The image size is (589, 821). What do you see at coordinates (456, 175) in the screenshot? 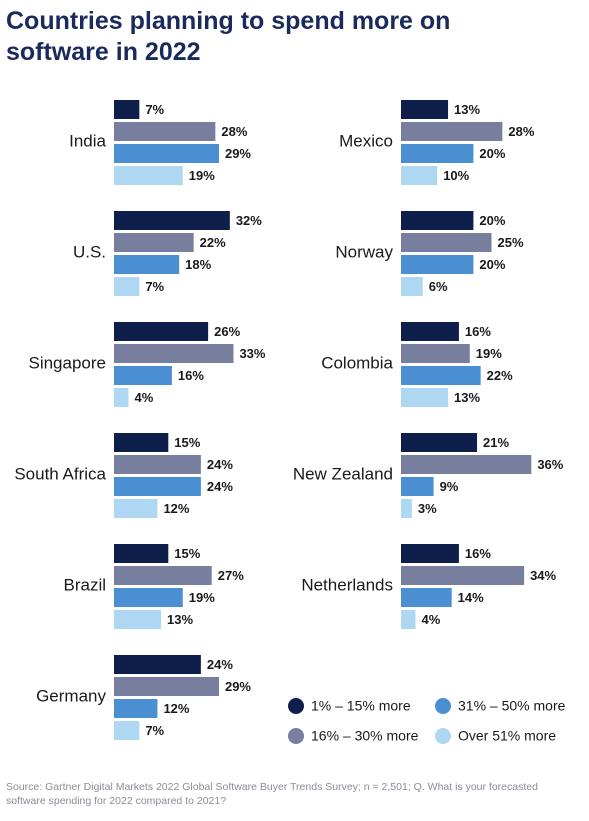
I see `value-label: 10%` at bounding box center [456, 175].